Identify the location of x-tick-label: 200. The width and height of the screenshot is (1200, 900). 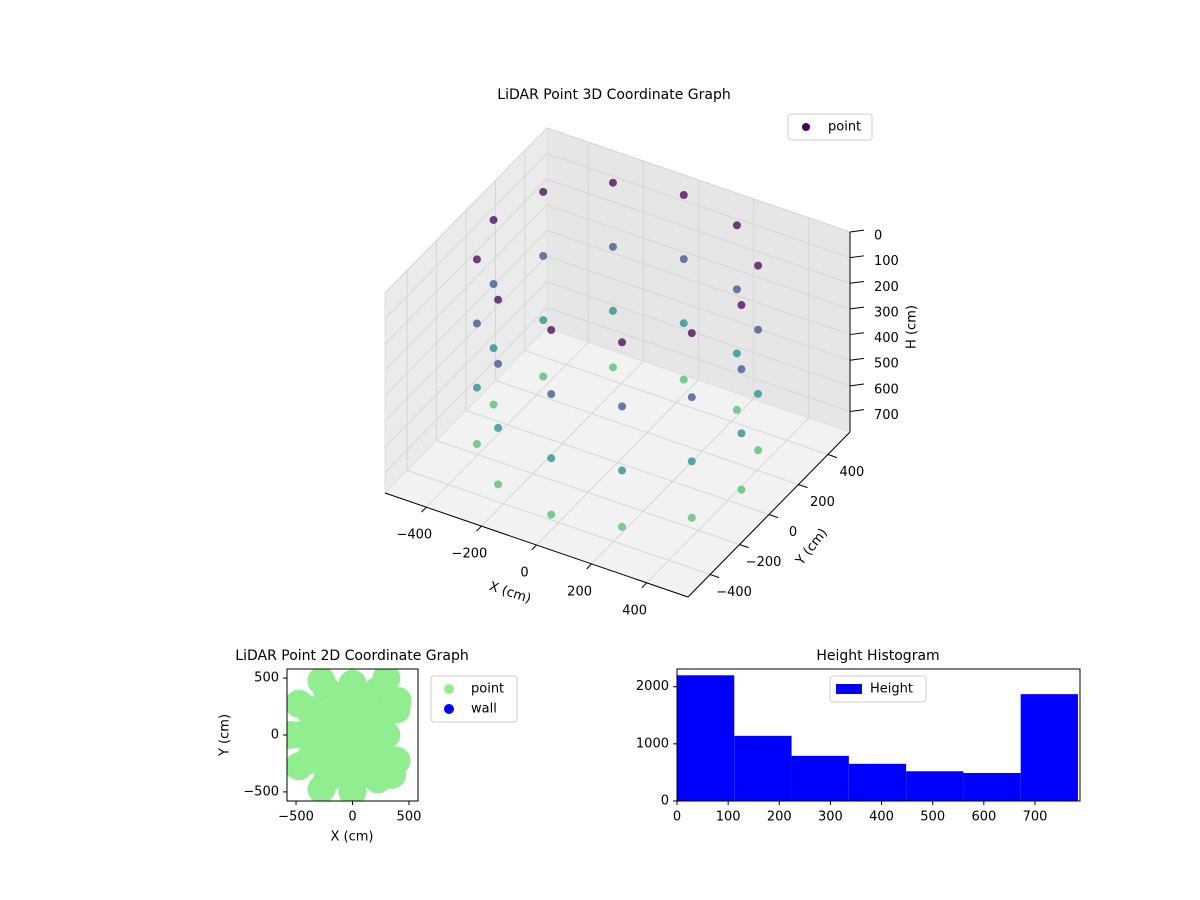
(579, 591).